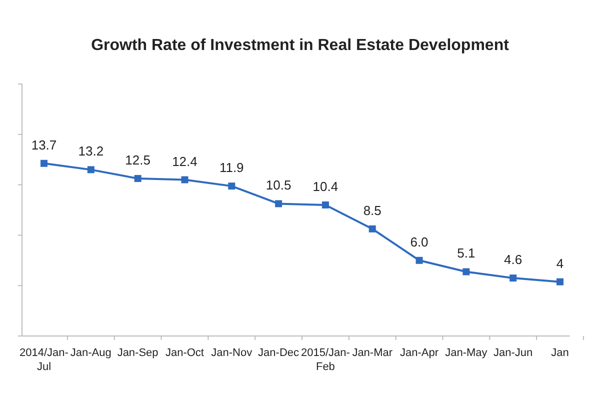 This screenshot has height=400, width=600. I want to click on x-tick-label: 2015/Jan-Feb, so click(325, 360).